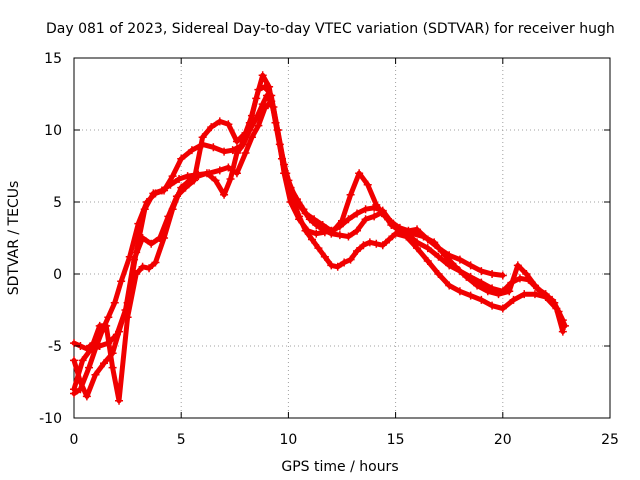  I want to click on y-tick-label: 15, so click(53, 59).